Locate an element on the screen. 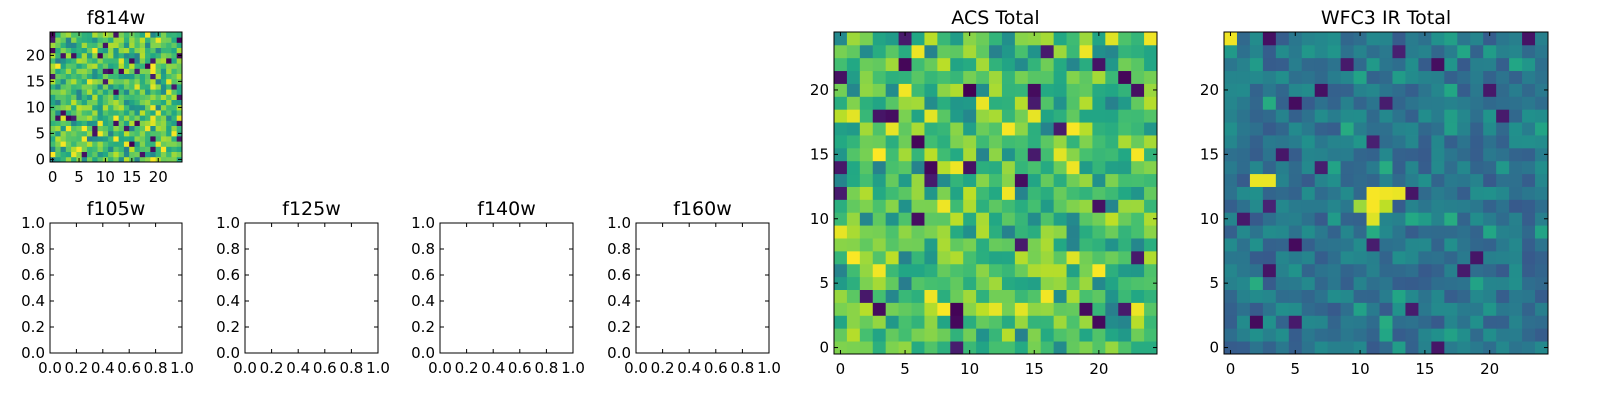 This screenshot has width=1600, height=400. x-tick-label: 10 is located at coordinates (105, 177).